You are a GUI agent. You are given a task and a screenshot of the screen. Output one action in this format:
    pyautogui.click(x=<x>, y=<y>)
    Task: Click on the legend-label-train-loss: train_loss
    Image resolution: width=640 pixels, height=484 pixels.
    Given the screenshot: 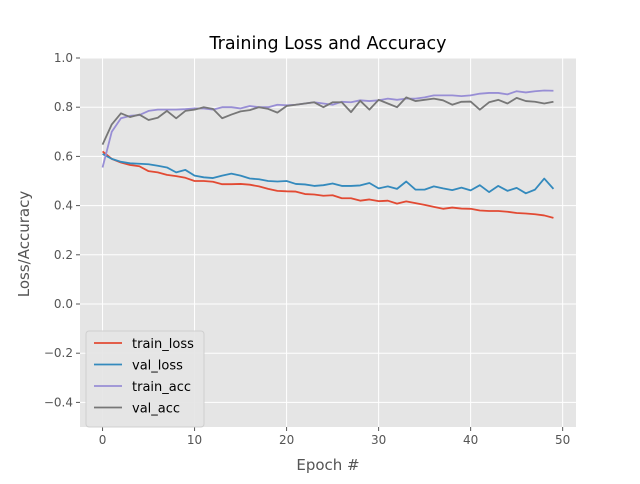 What is the action you would take?
    pyautogui.click(x=163, y=344)
    